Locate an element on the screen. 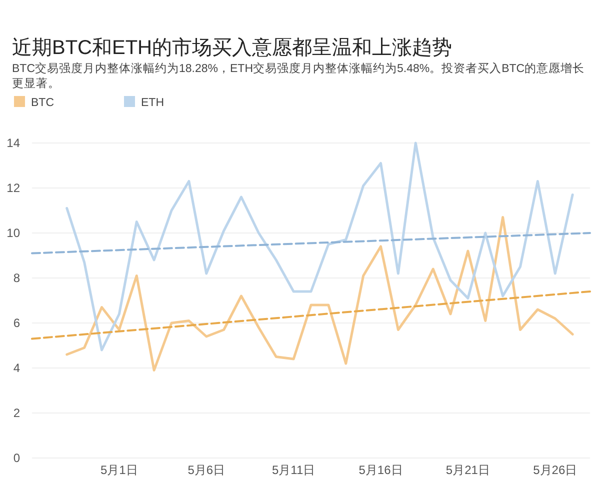  y-tick-label: 8 is located at coordinates (16, 278).